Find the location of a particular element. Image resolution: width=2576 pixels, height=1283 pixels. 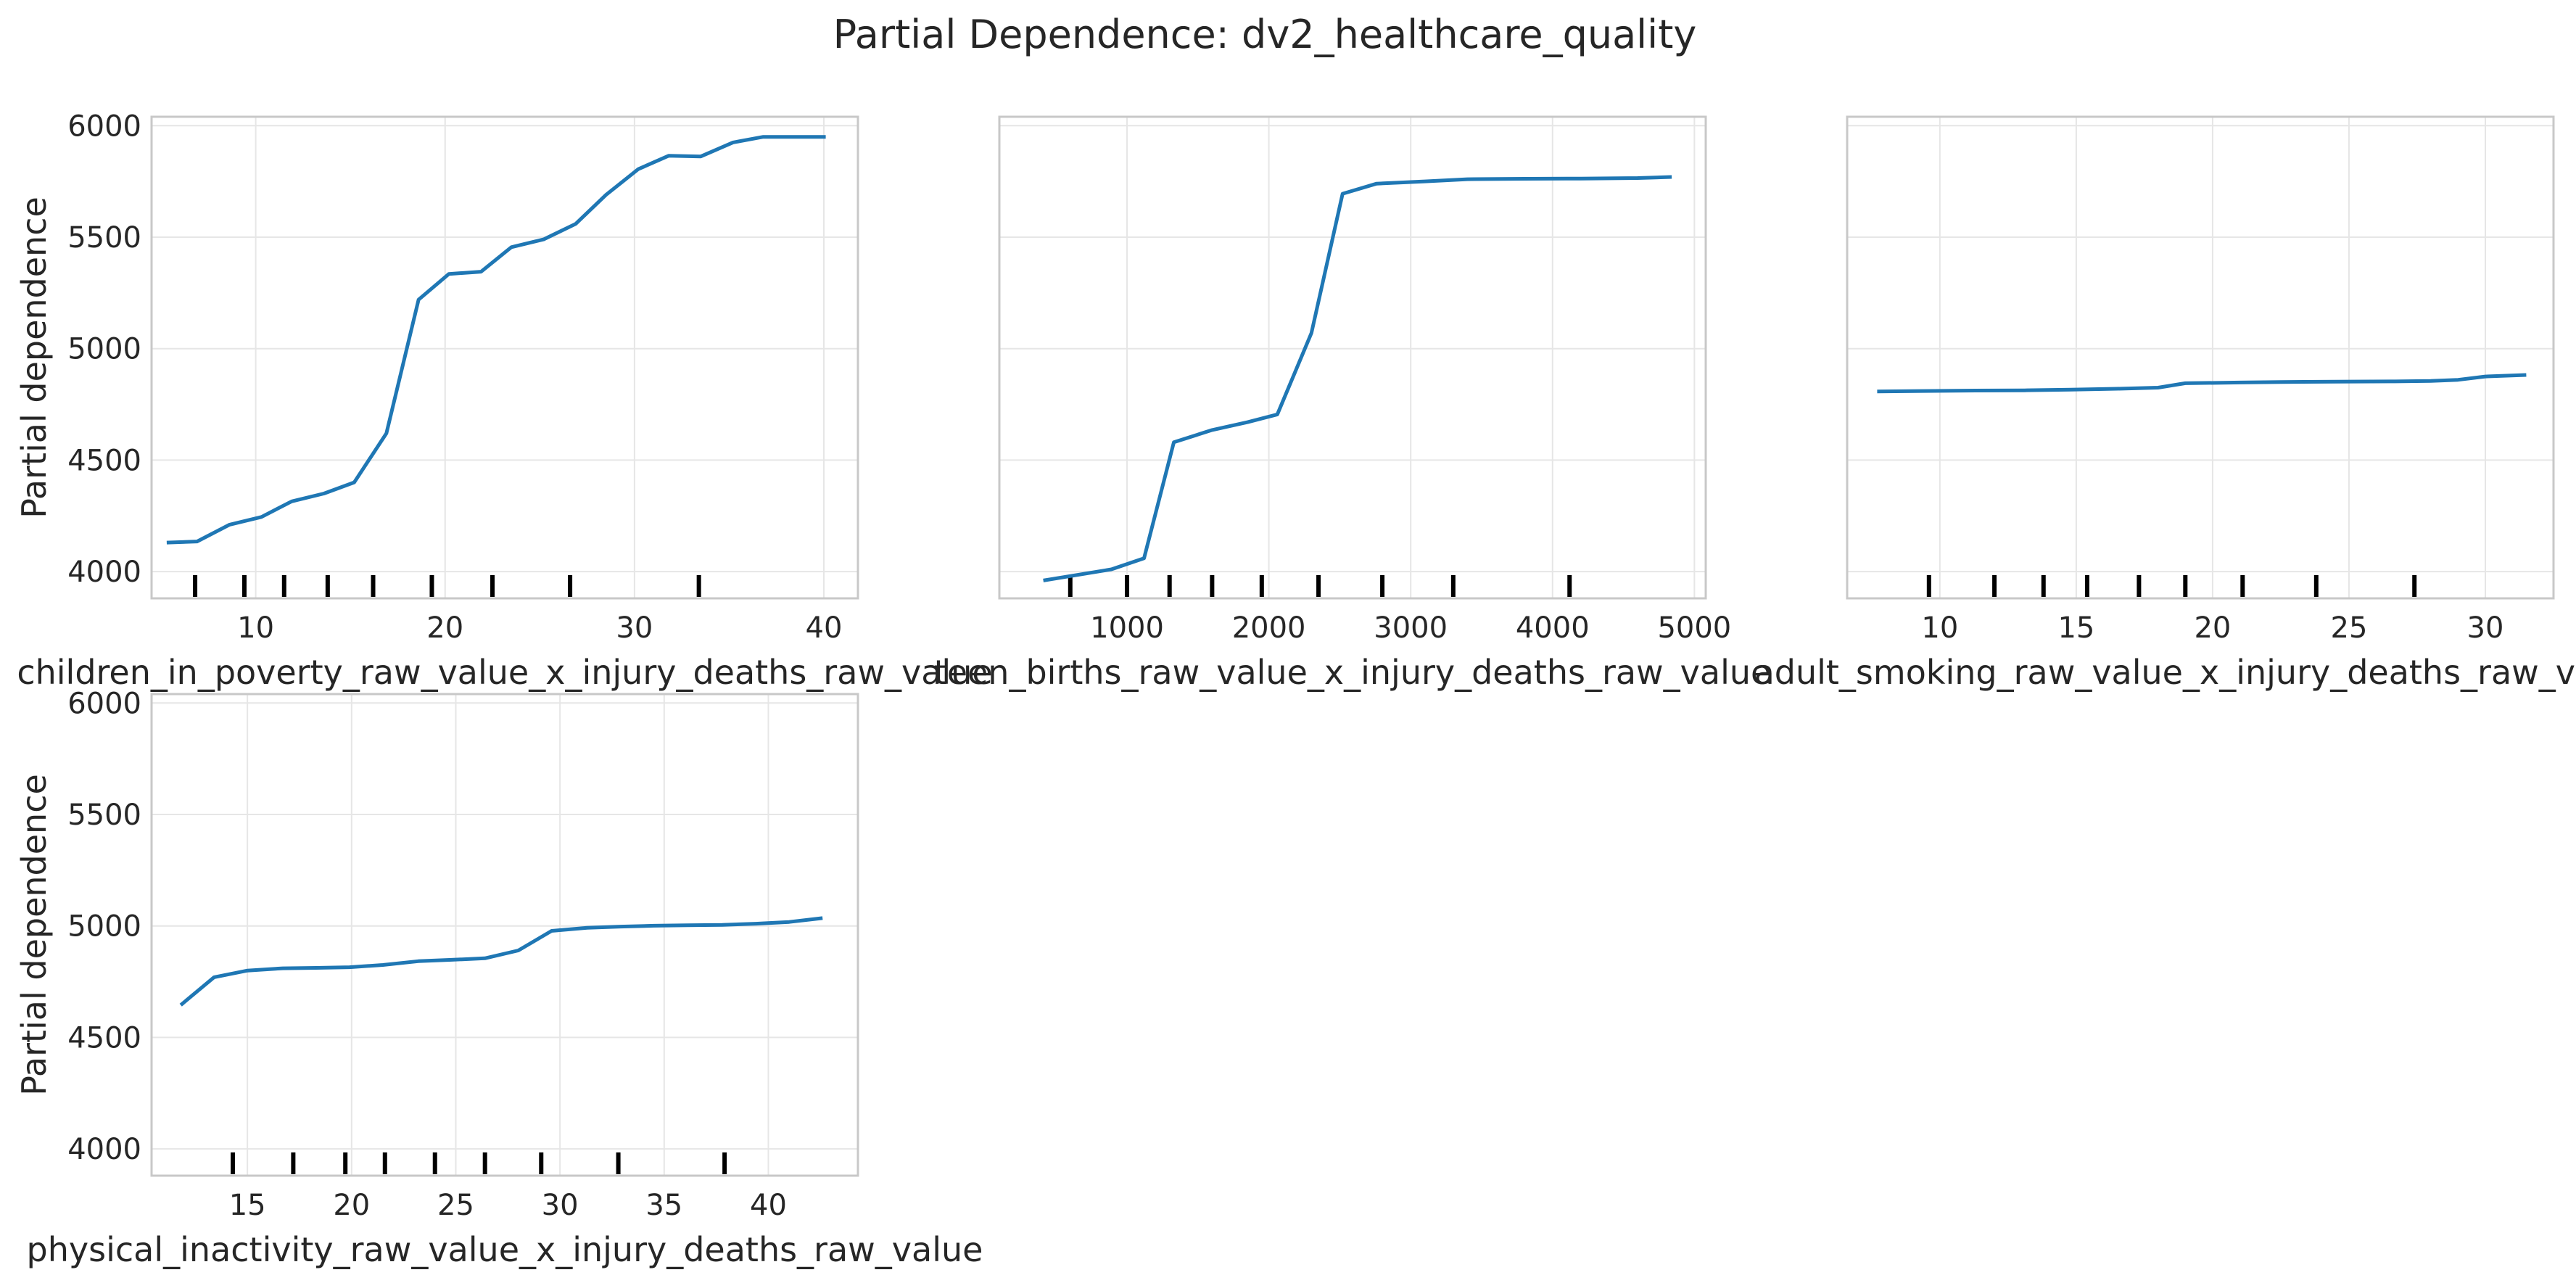

x-tick-label: 1000 is located at coordinates (1127, 628).